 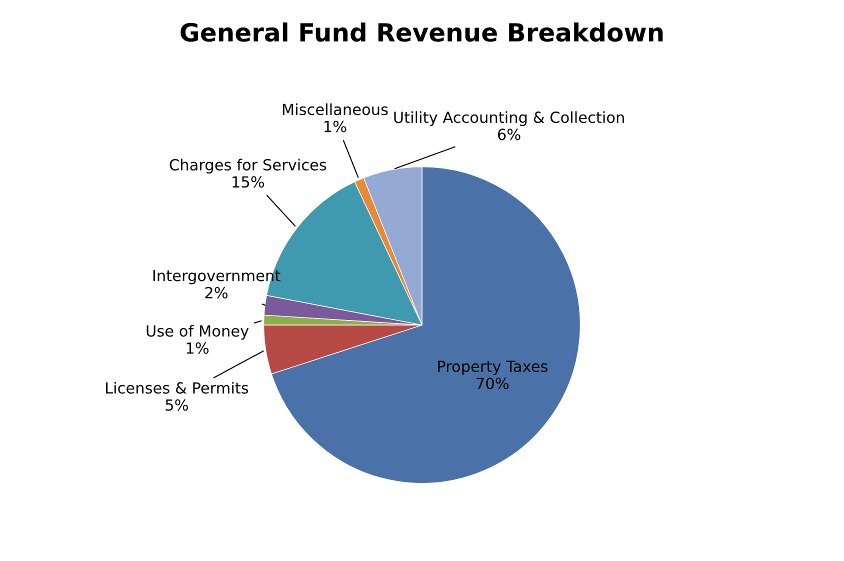 I want to click on slice-label: Use of Money, so click(x=197, y=332).